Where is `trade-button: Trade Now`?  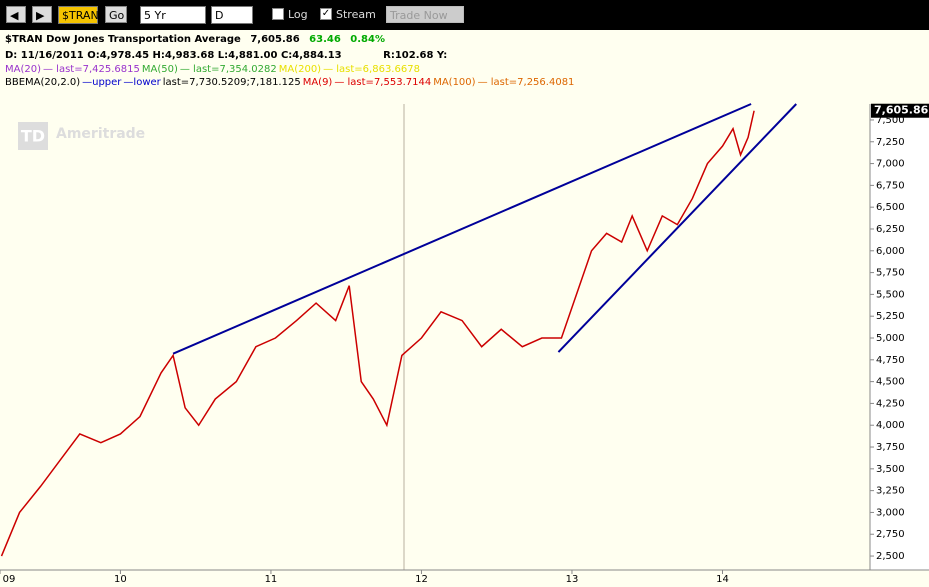
trade-button: Trade Now is located at coordinates (425, 14).